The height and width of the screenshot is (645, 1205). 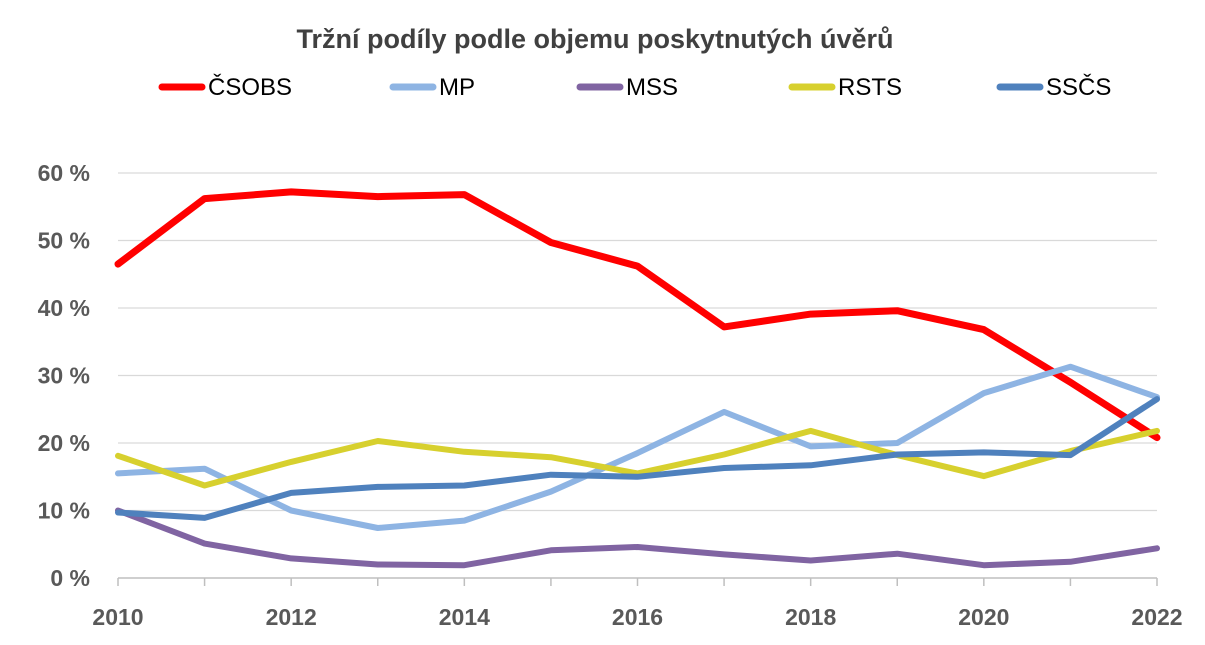 What do you see at coordinates (64, 376) in the screenshot?
I see `y-tick-label: 30 %` at bounding box center [64, 376].